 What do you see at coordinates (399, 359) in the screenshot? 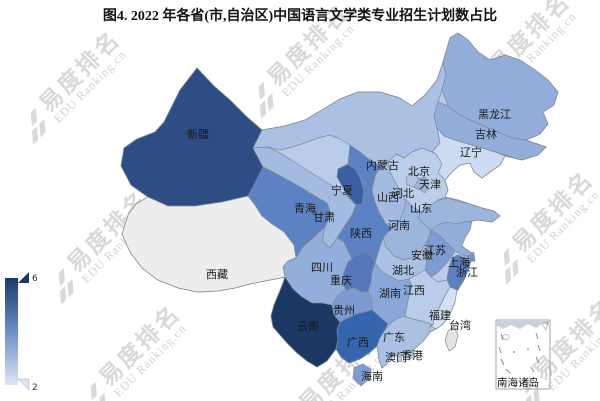
I see `province-aomen` at bounding box center [399, 359].